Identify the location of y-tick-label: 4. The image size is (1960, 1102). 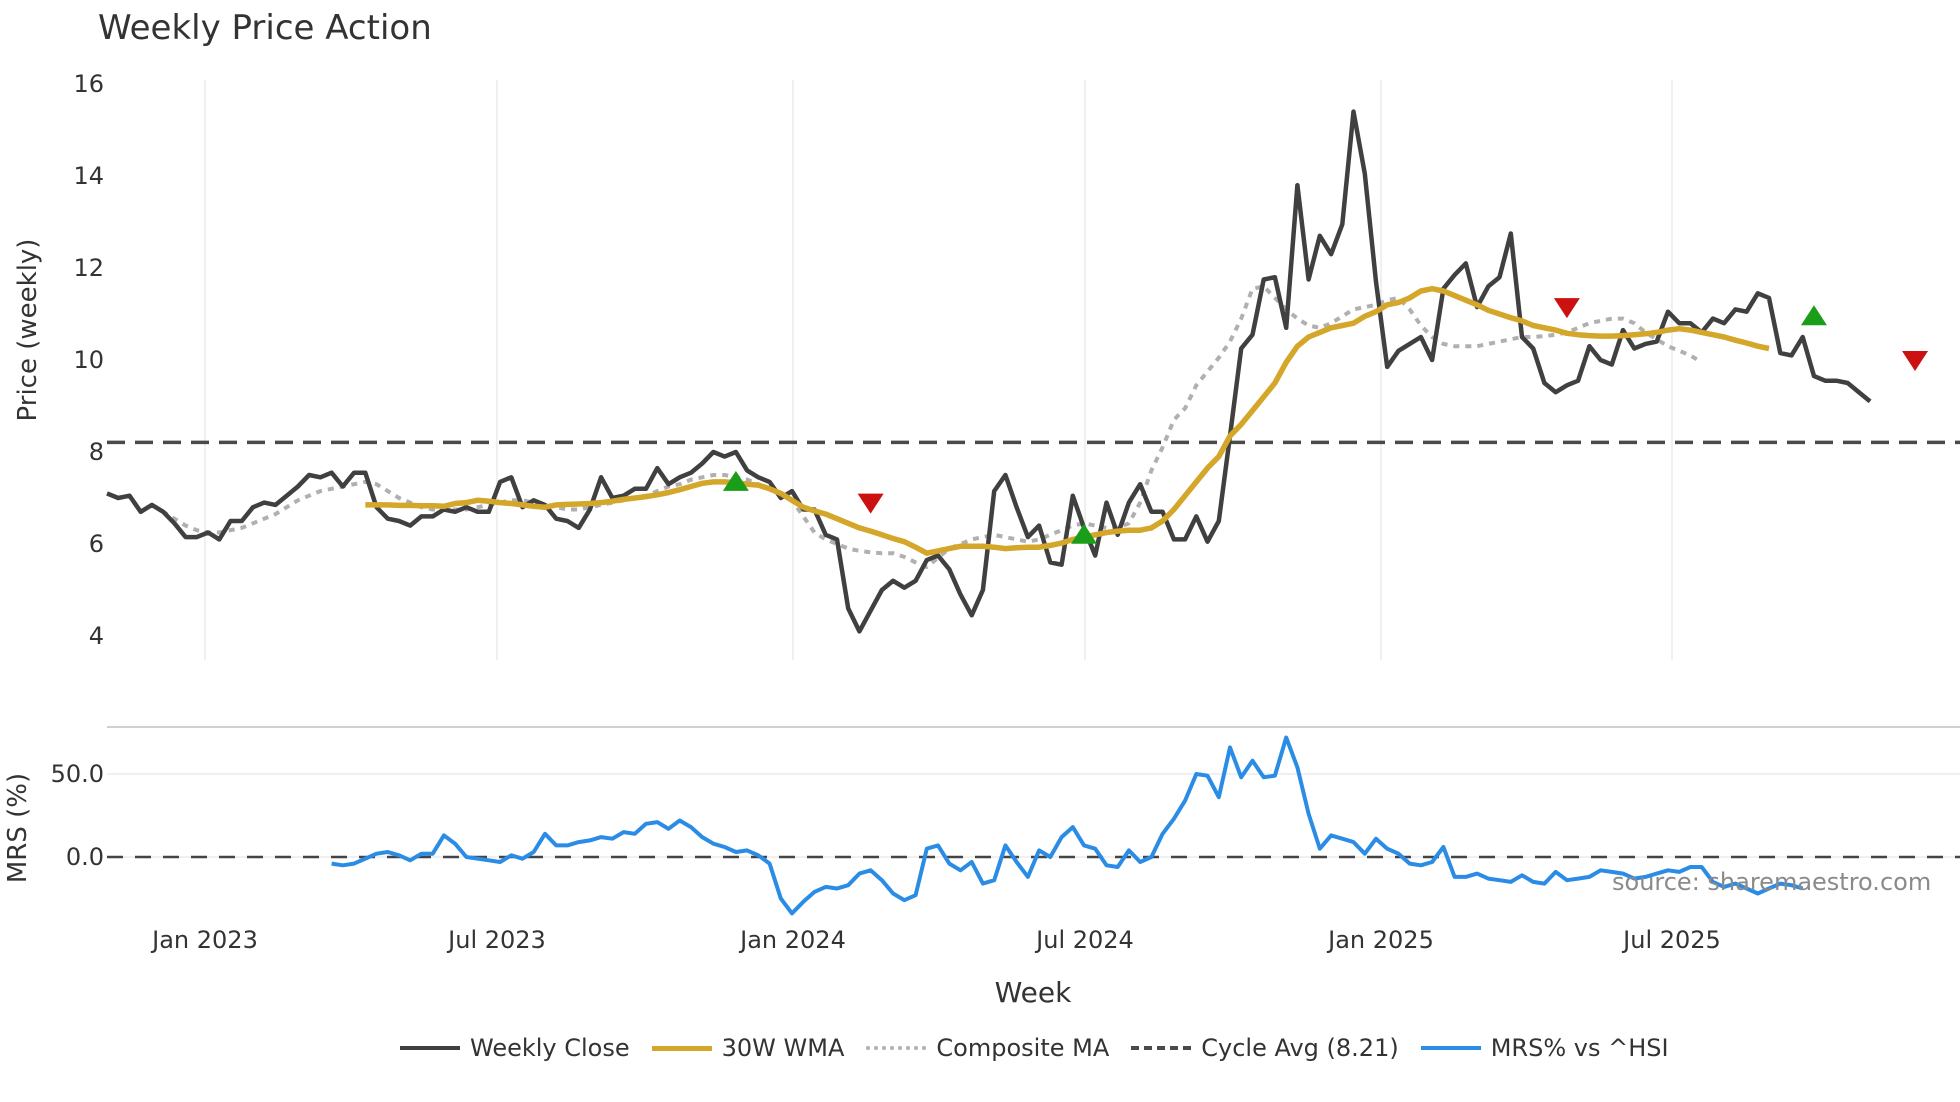
(96, 636).